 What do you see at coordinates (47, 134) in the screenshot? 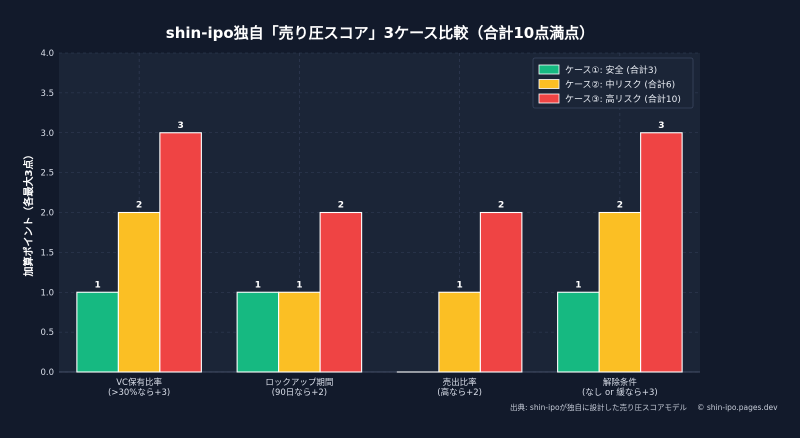
I see `y-tick-label: 3.0` at bounding box center [47, 134].